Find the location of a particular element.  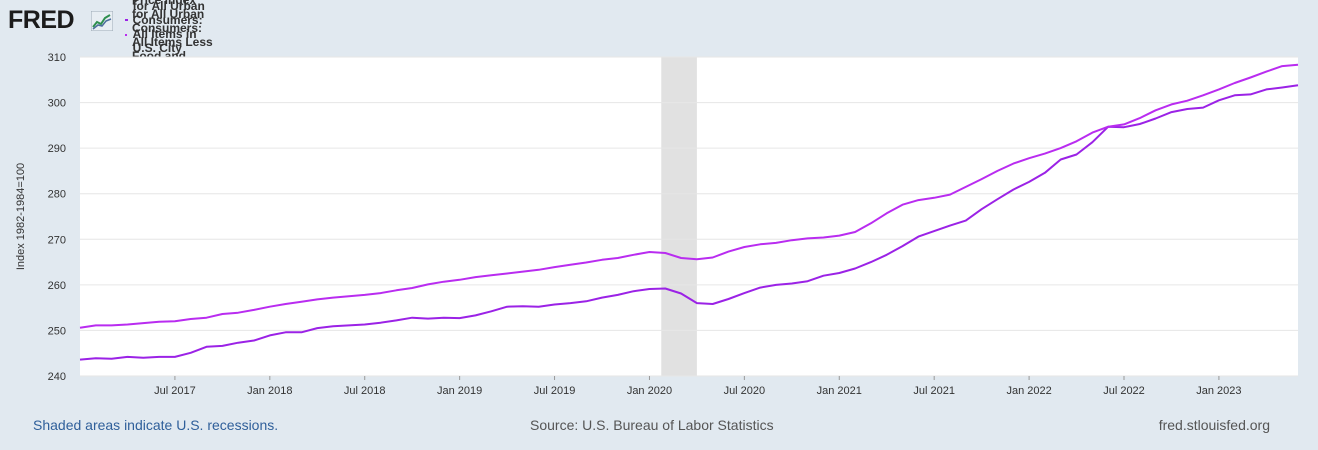

x-tick-label: Jan 2023 is located at coordinates (1218, 391).